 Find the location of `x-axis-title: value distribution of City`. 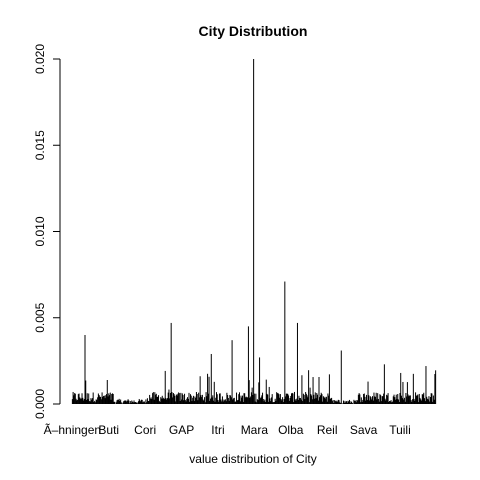

x-axis-title: value distribution of City is located at coordinates (252, 459).